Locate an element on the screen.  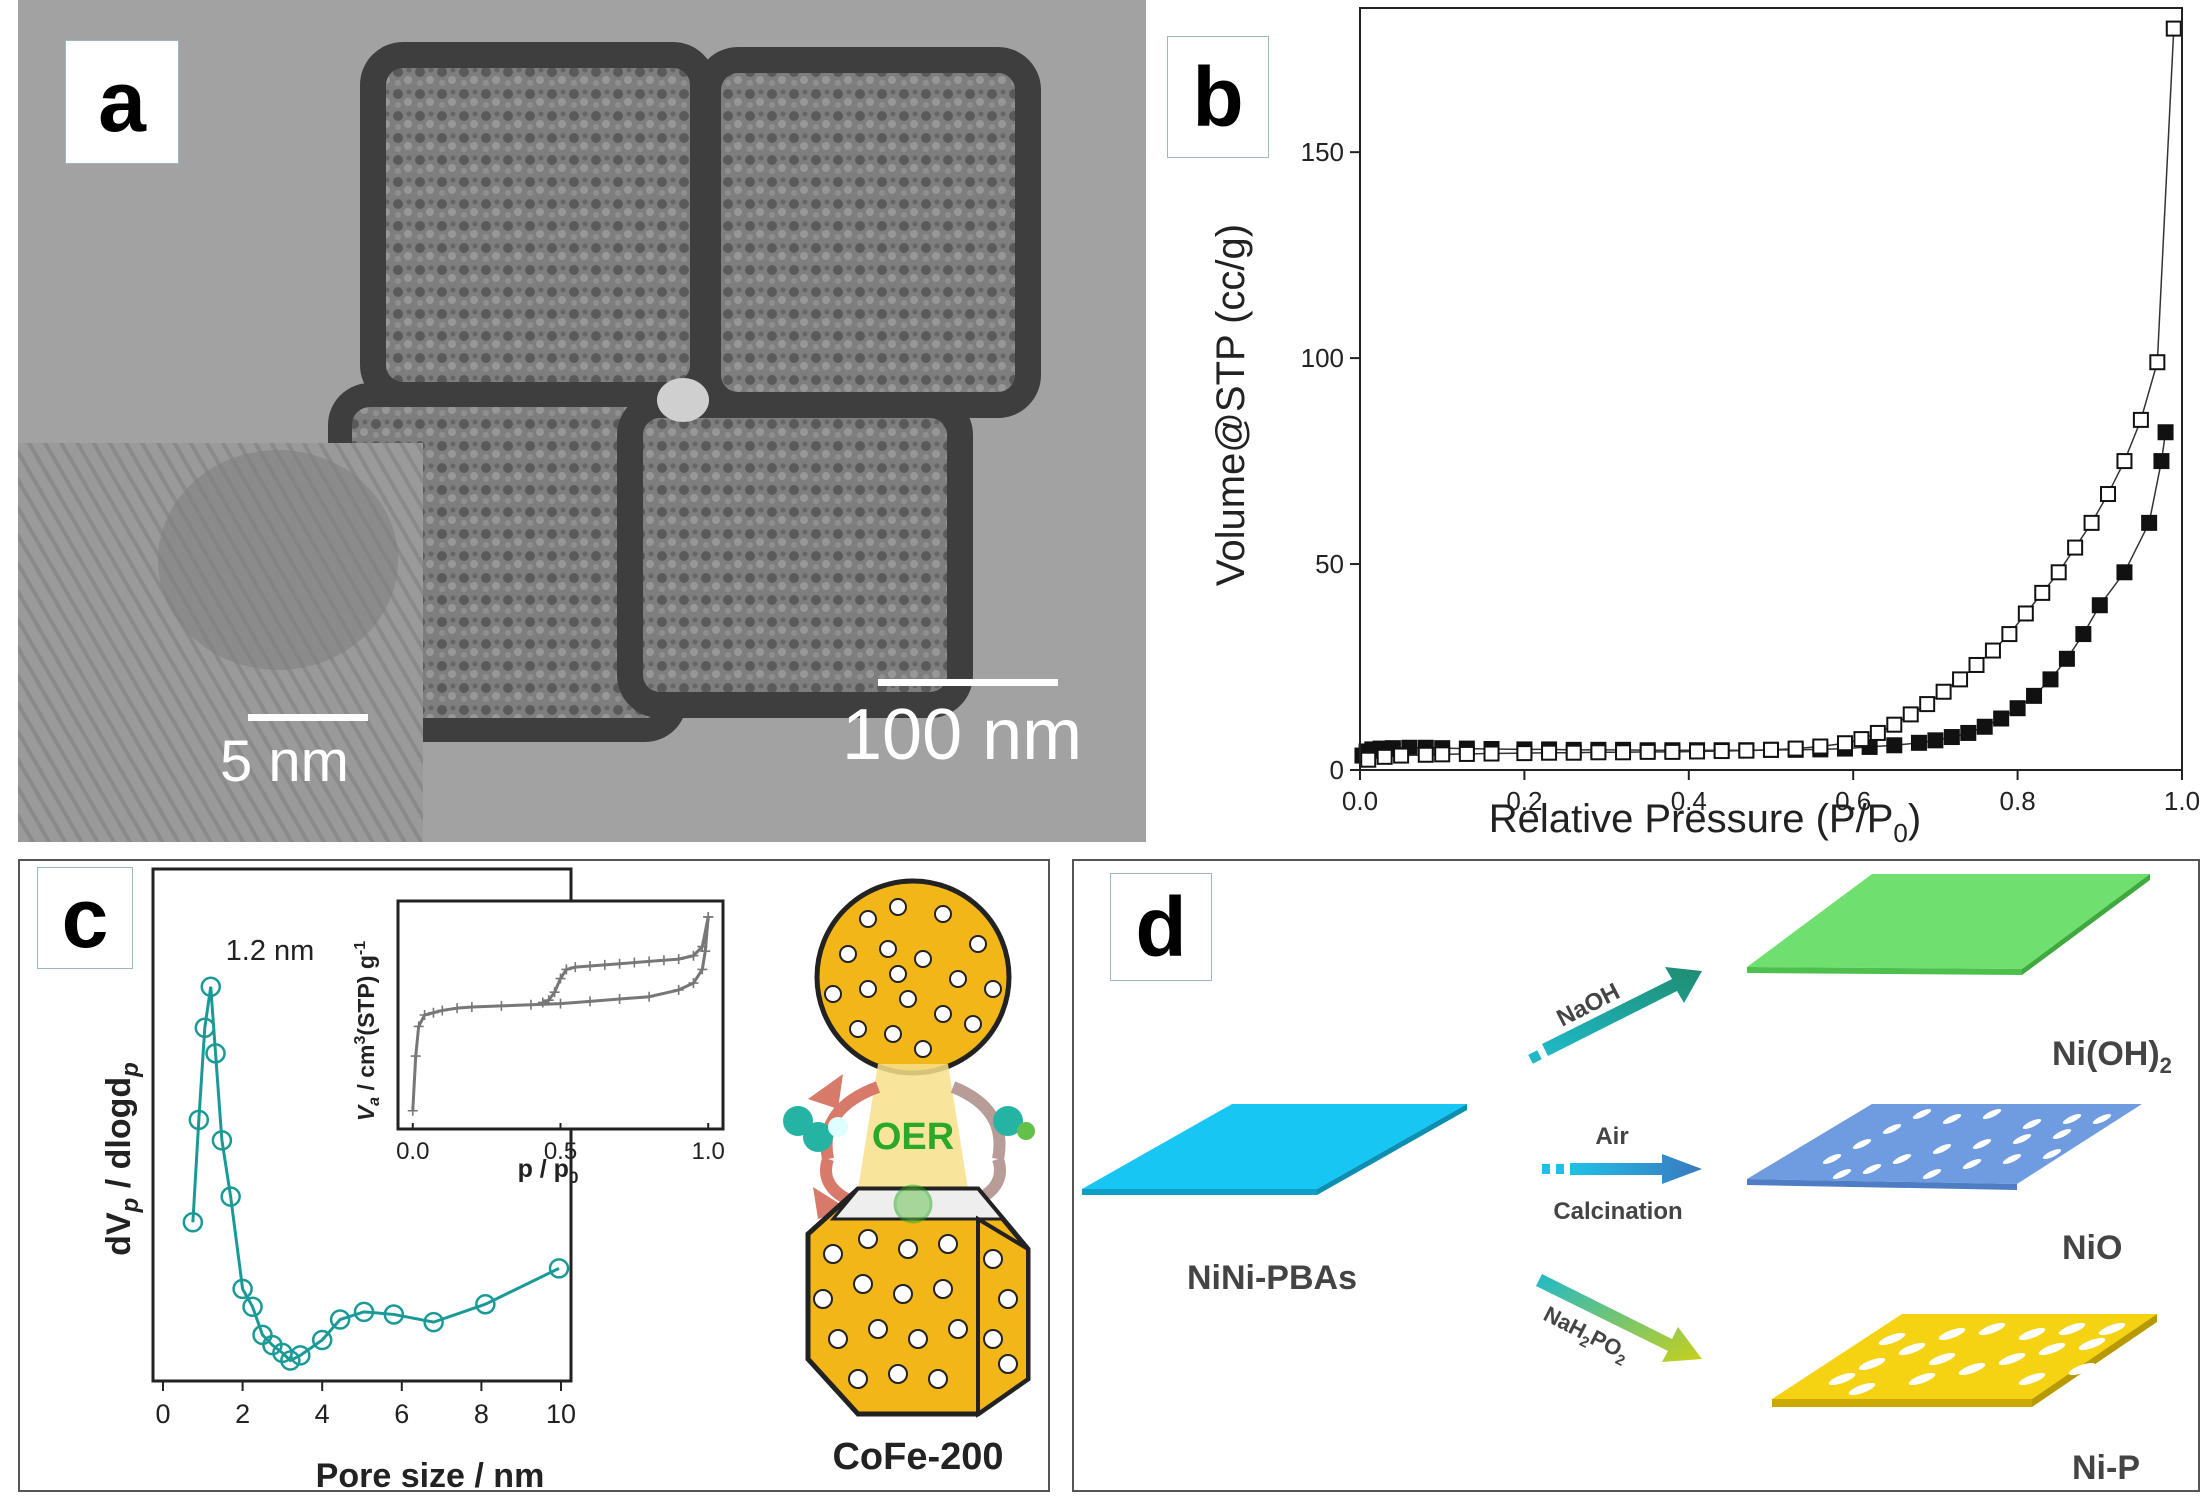
b-ytick-label: 100 is located at coordinates (1322, 358).